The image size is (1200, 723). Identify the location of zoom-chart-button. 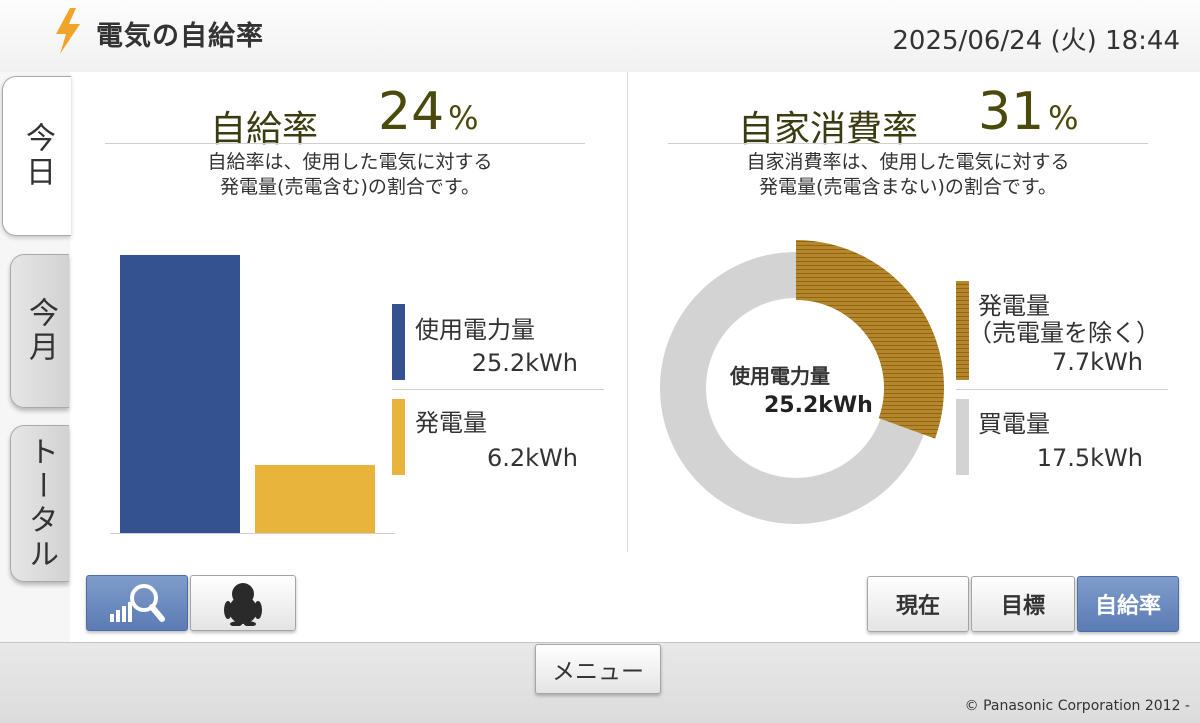
(137, 603).